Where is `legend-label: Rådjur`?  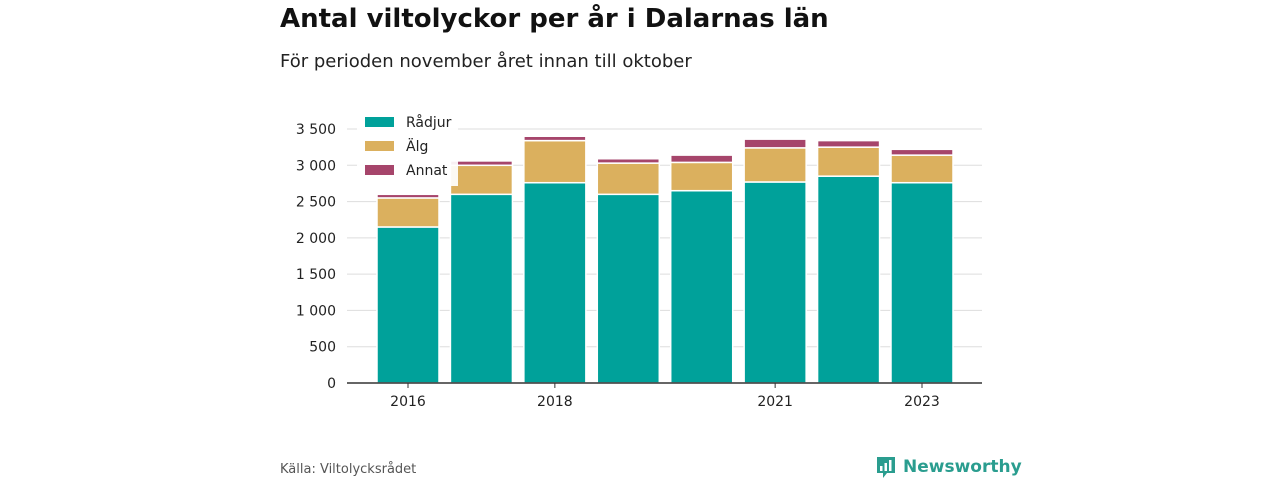 legend-label: Rådjur is located at coordinates (429, 122).